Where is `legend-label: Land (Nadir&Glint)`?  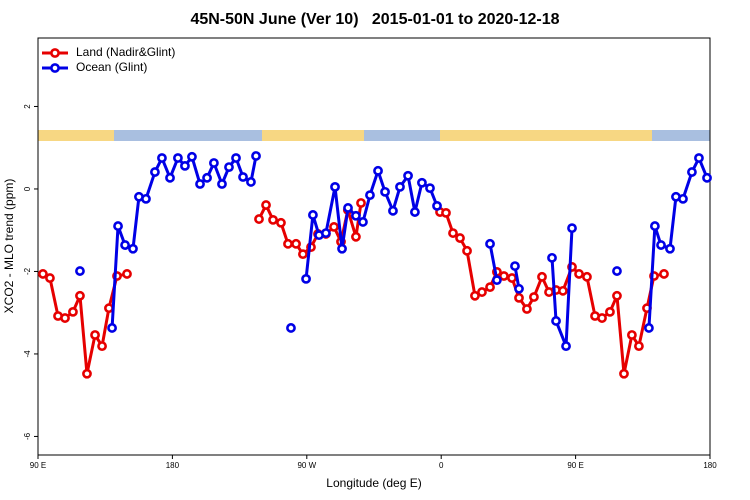 legend-label: Land (Nadir&Glint) is located at coordinates (125, 52).